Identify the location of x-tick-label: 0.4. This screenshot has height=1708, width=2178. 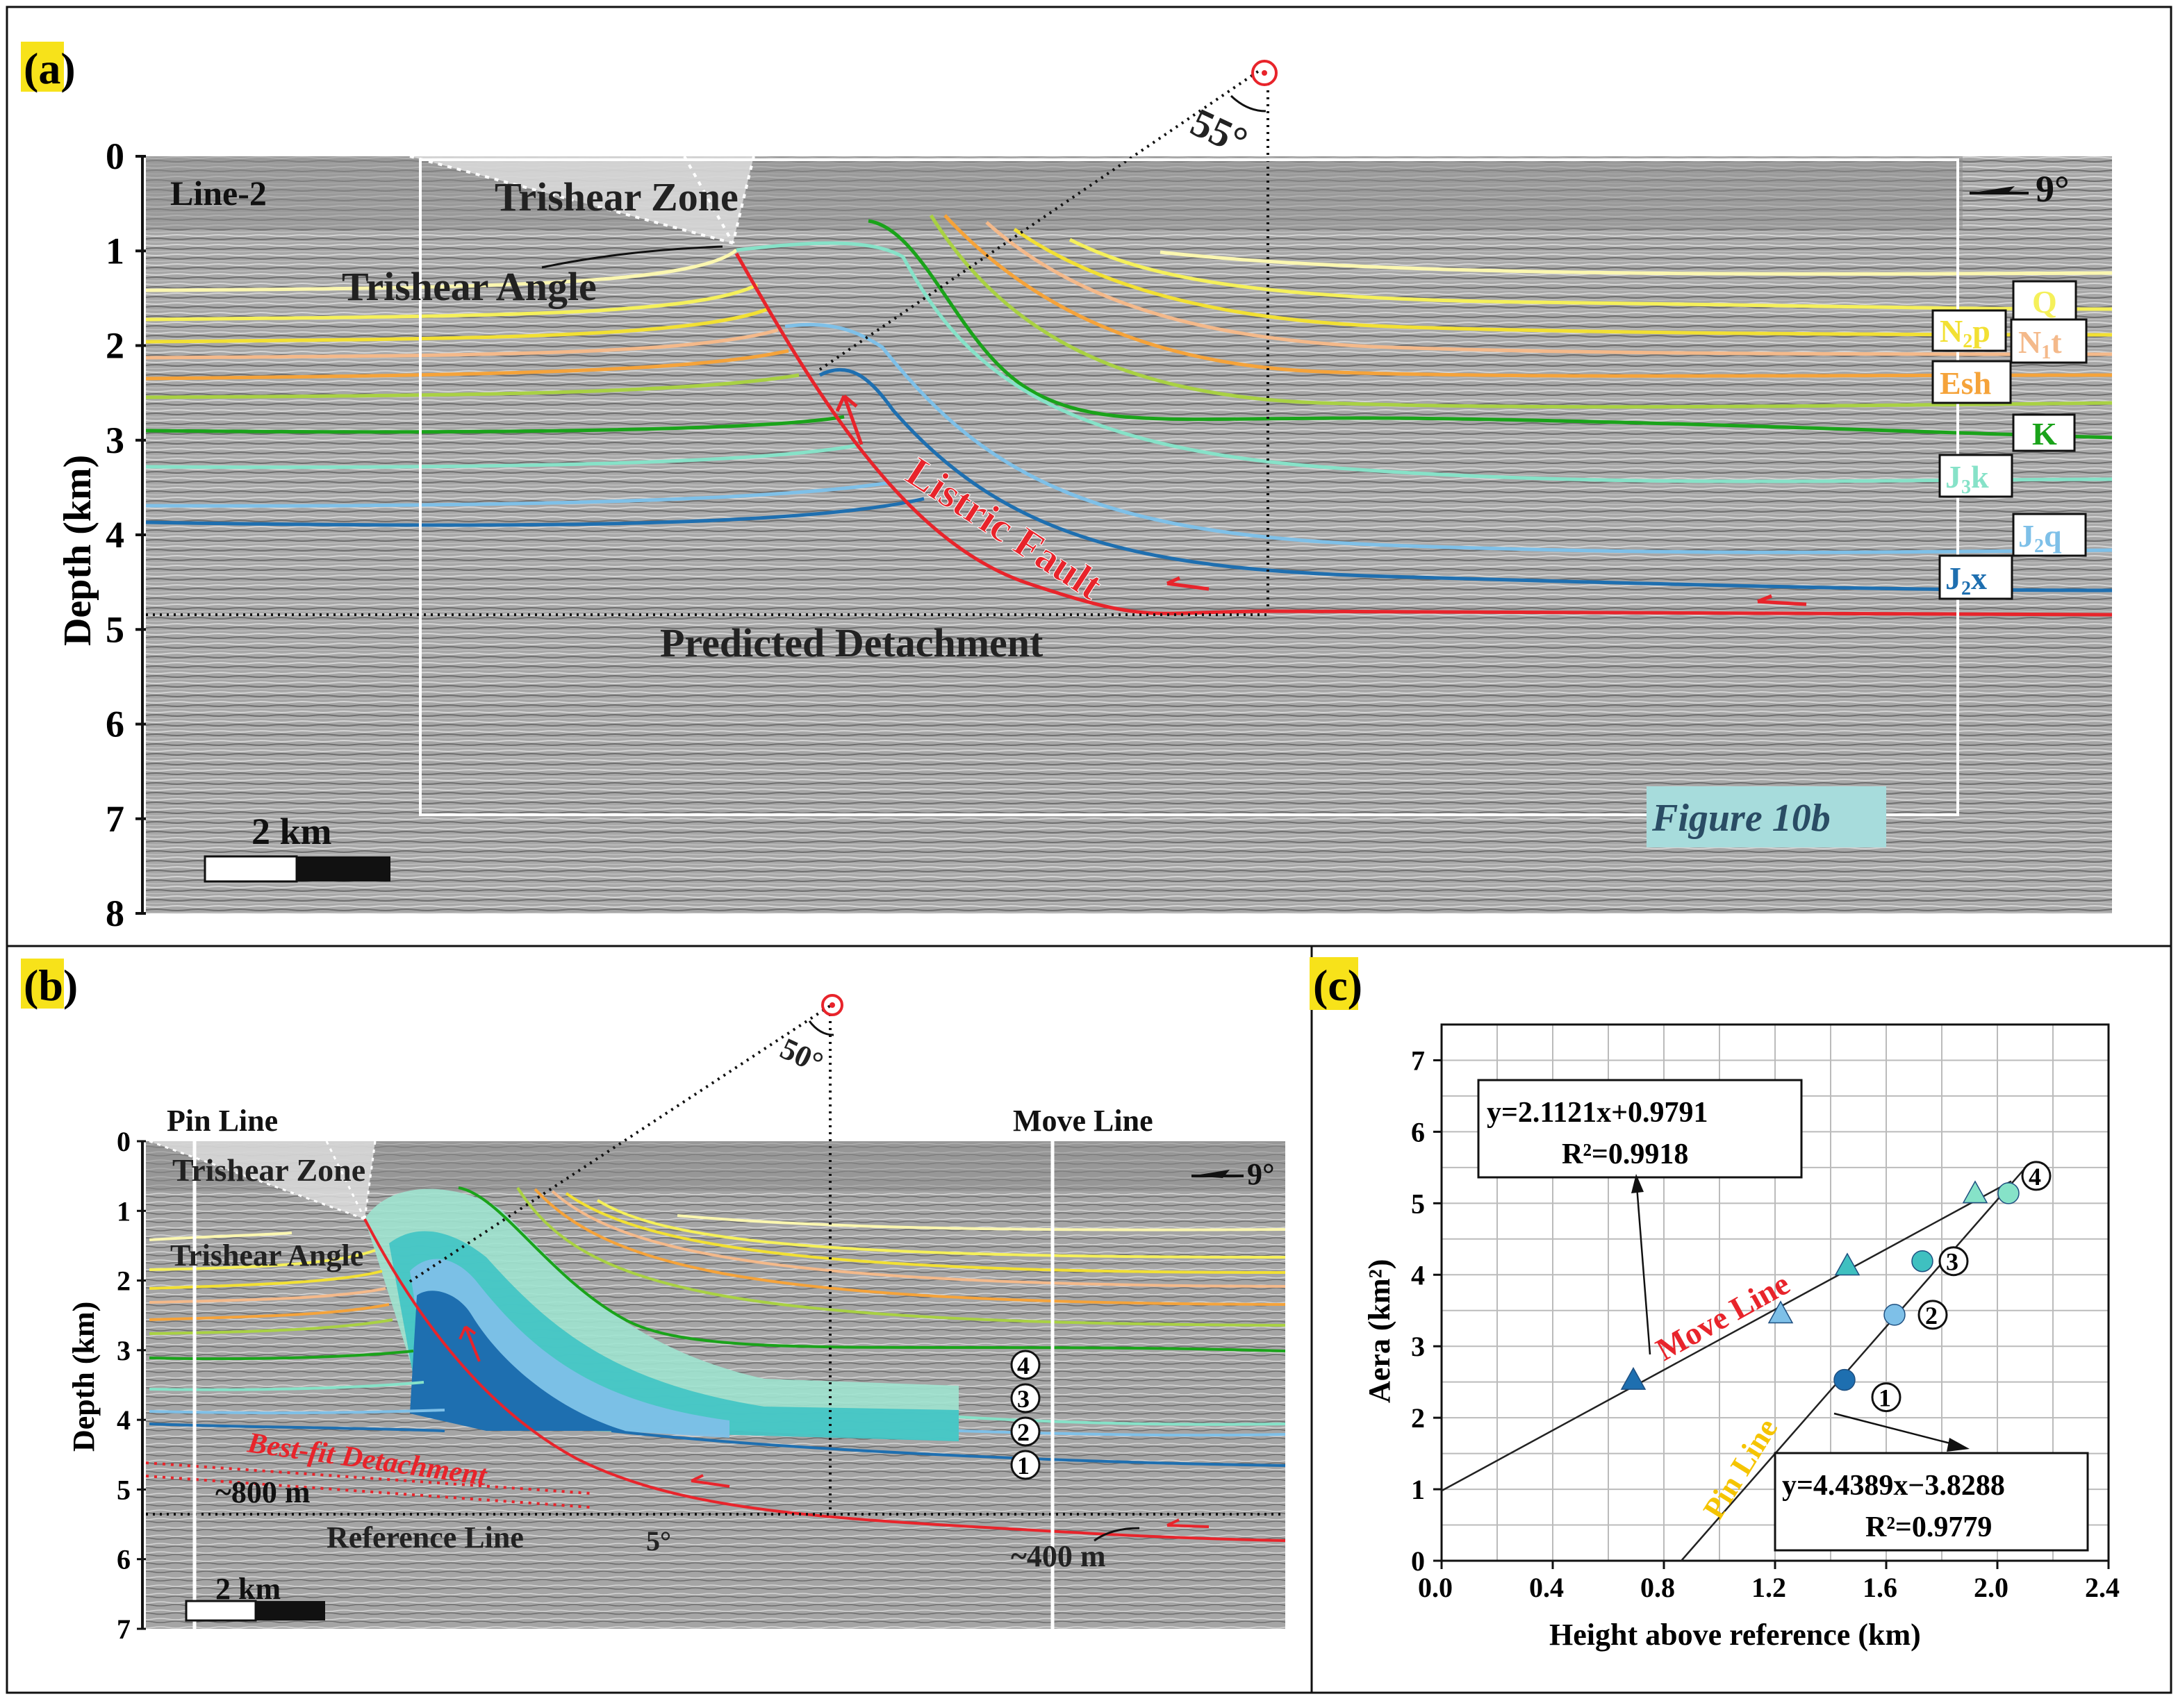
(1547, 1587).